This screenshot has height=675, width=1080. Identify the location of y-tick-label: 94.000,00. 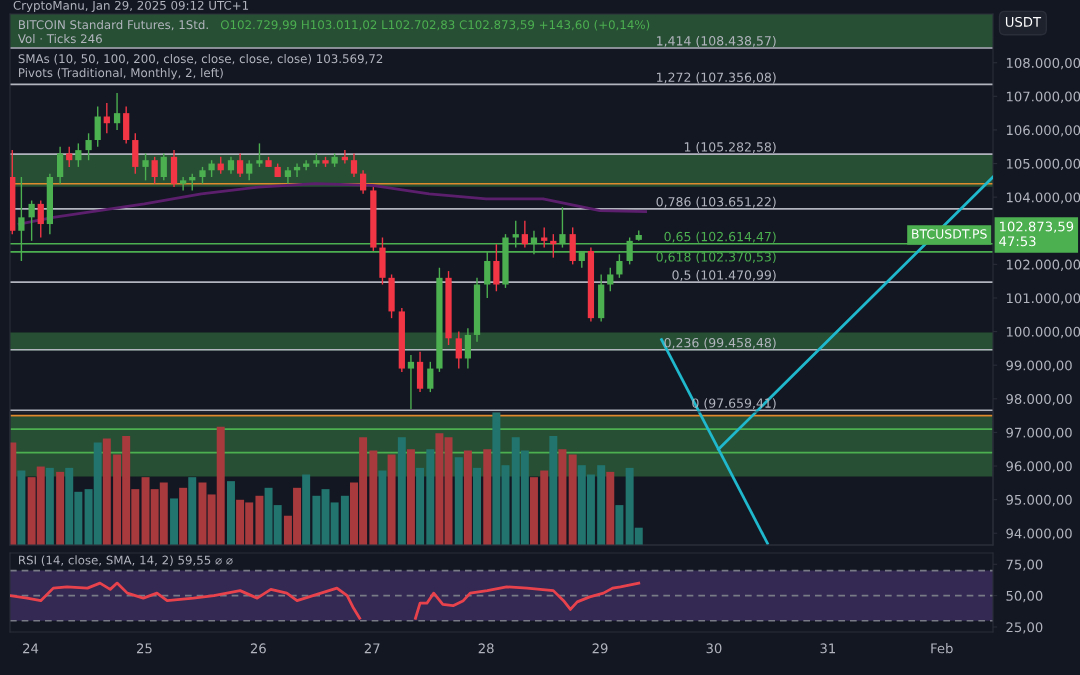
(1039, 534).